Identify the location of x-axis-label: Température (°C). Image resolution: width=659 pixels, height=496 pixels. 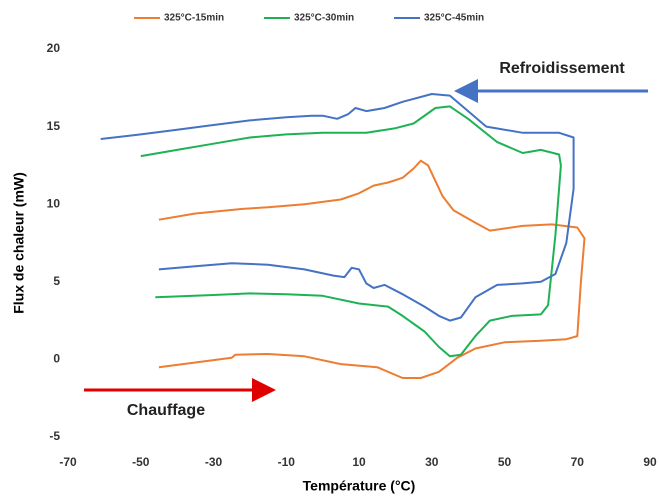
(359, 486).